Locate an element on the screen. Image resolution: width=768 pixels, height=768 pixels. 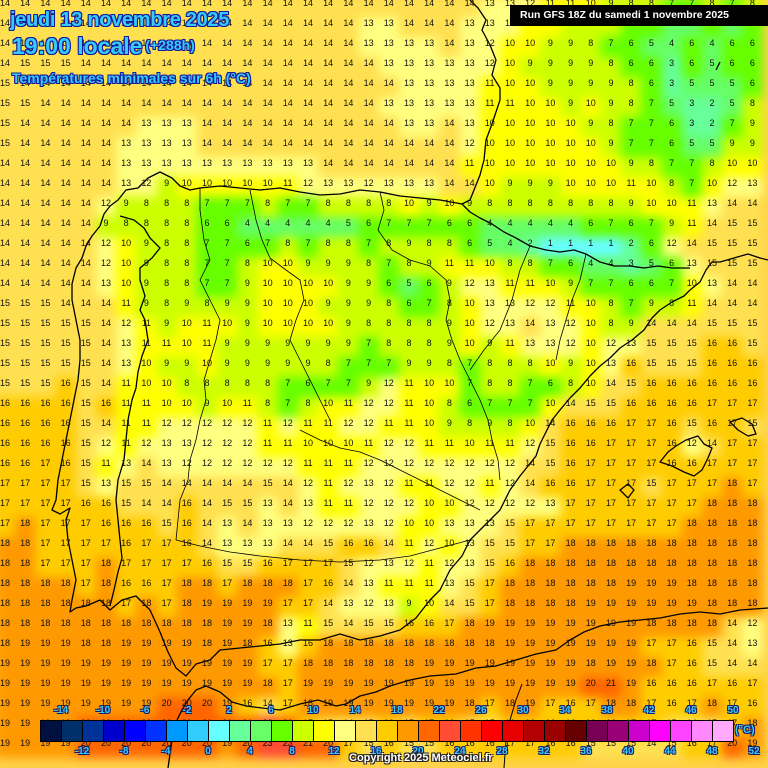
legend-swatch is located at coordinates (114, 731).